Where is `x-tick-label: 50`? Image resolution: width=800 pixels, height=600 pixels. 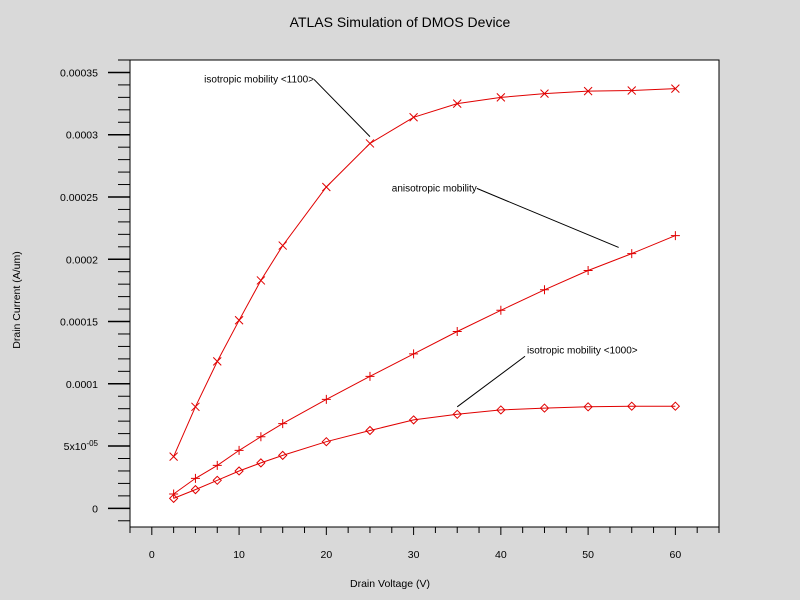
x-tick-label: 50 is located at coordinates (588, 555).